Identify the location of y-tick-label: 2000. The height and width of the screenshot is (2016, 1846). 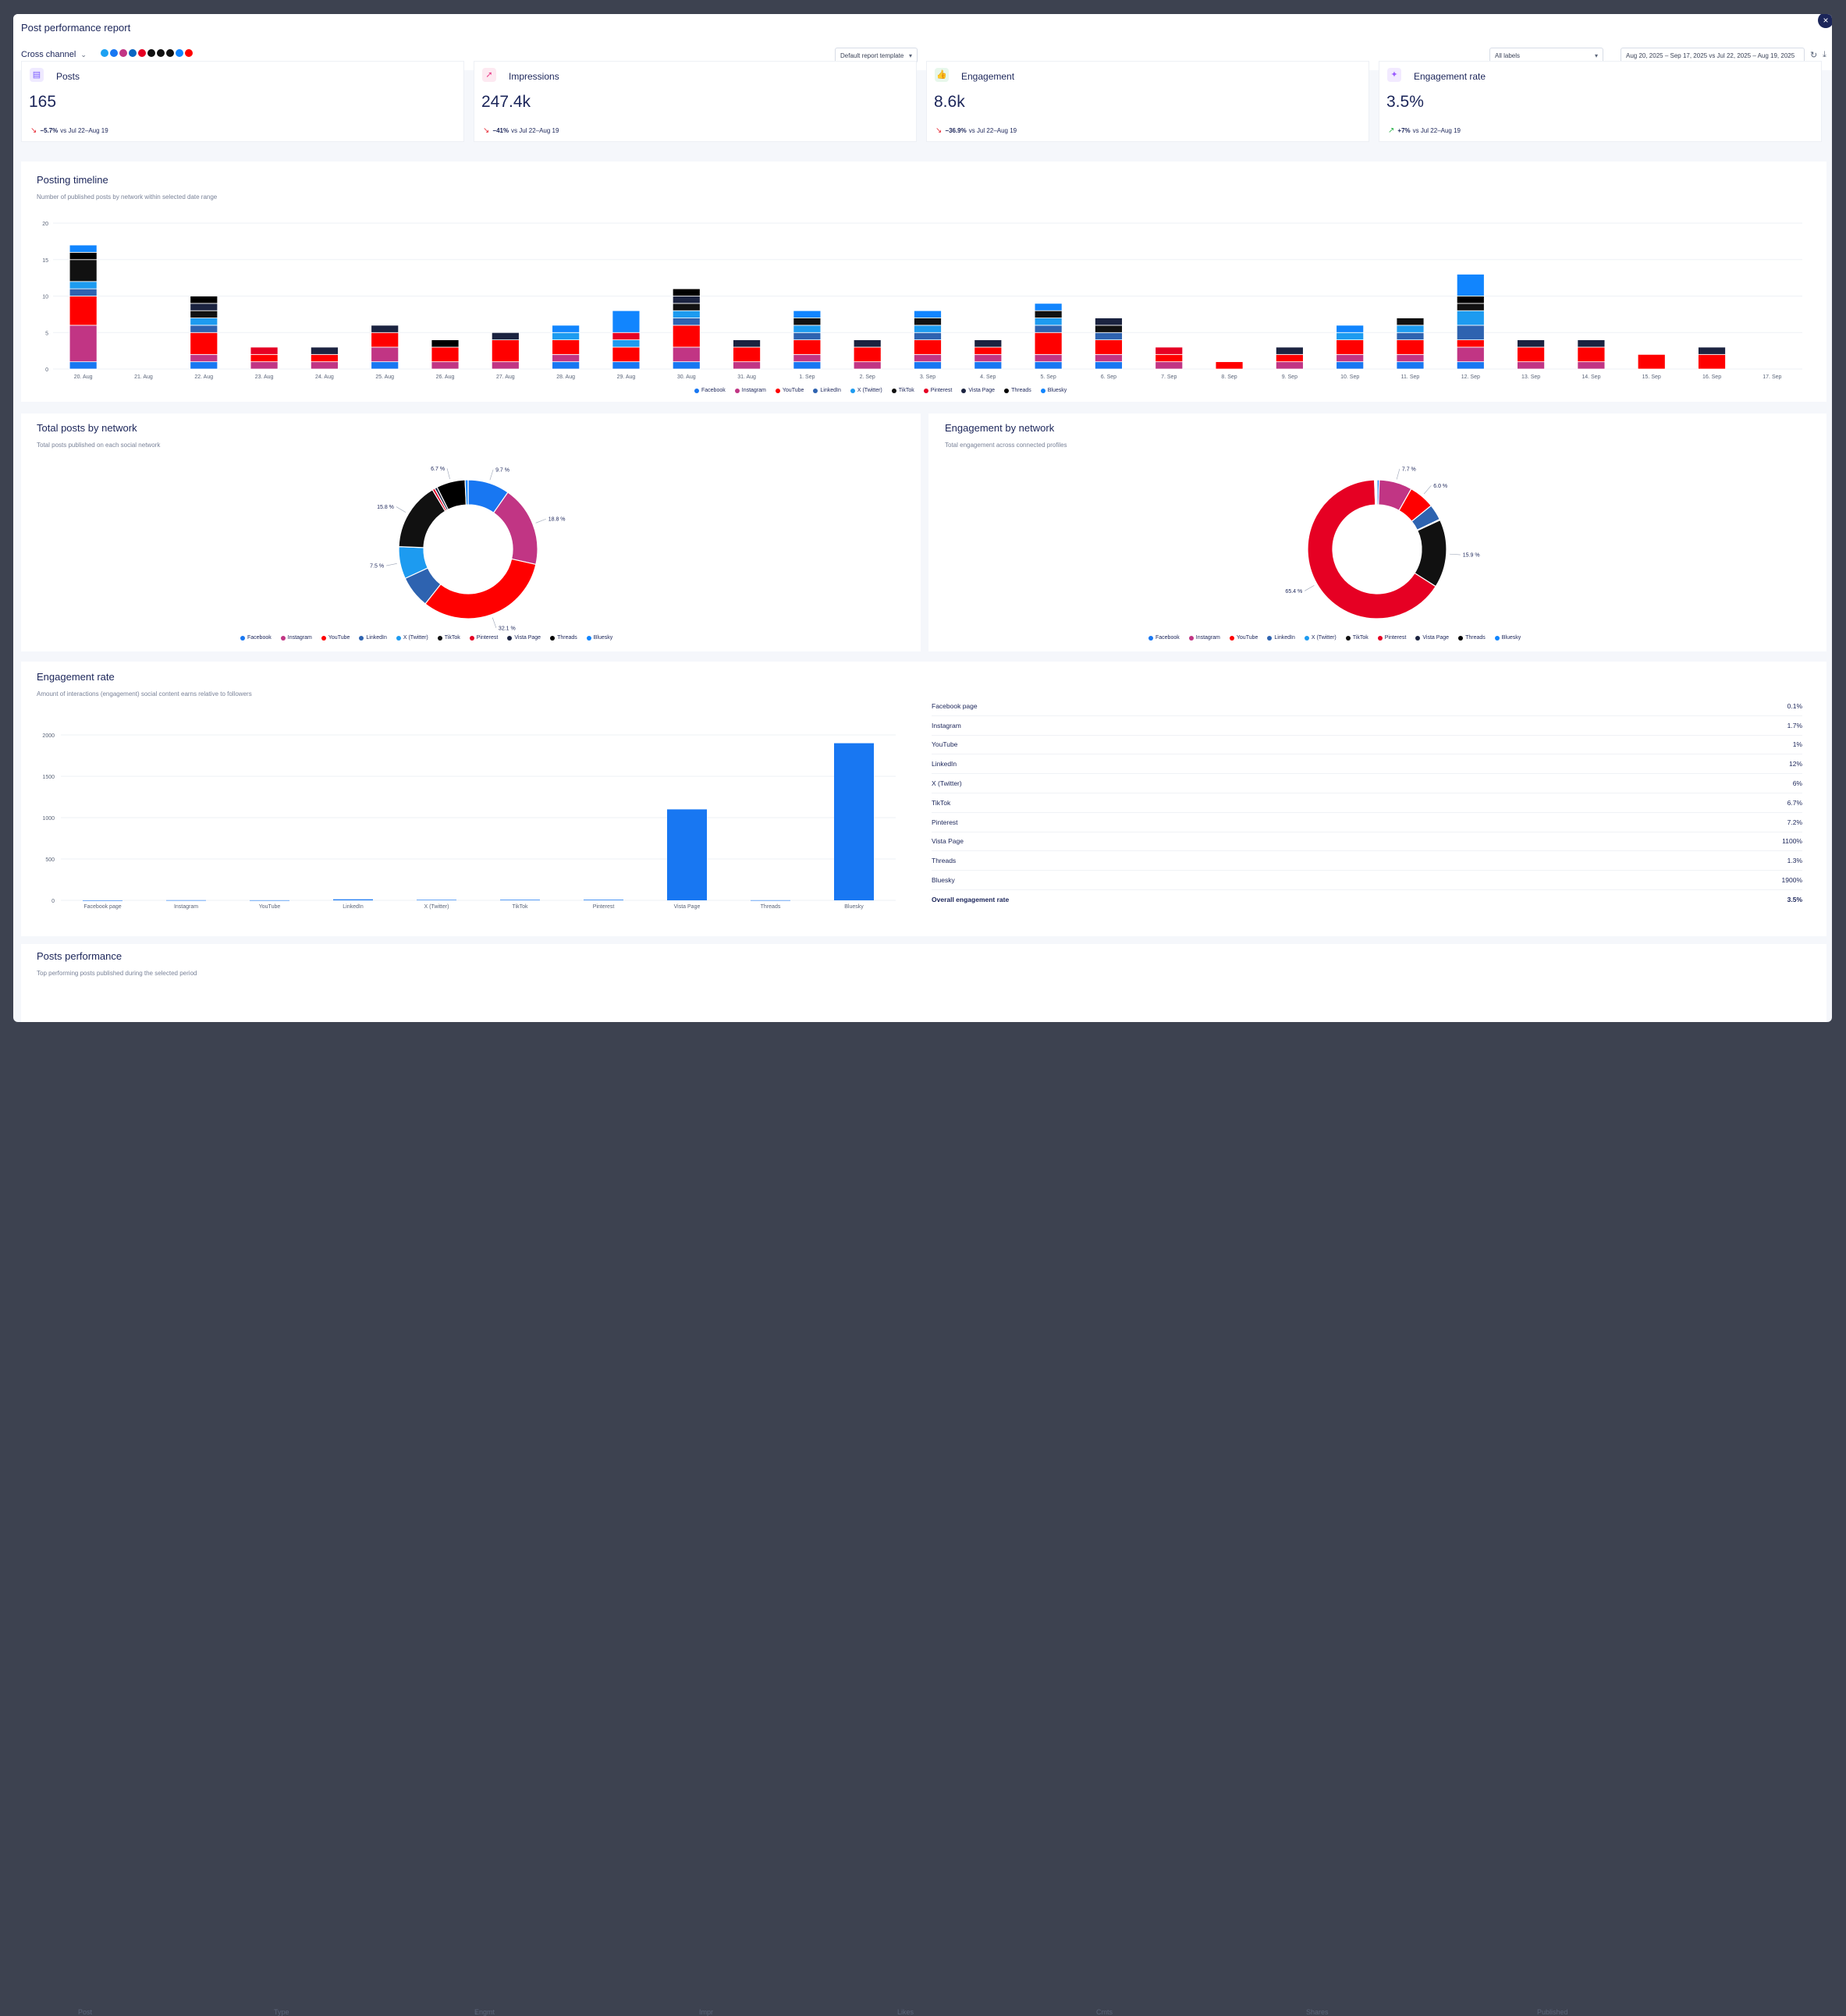
(48, 736).